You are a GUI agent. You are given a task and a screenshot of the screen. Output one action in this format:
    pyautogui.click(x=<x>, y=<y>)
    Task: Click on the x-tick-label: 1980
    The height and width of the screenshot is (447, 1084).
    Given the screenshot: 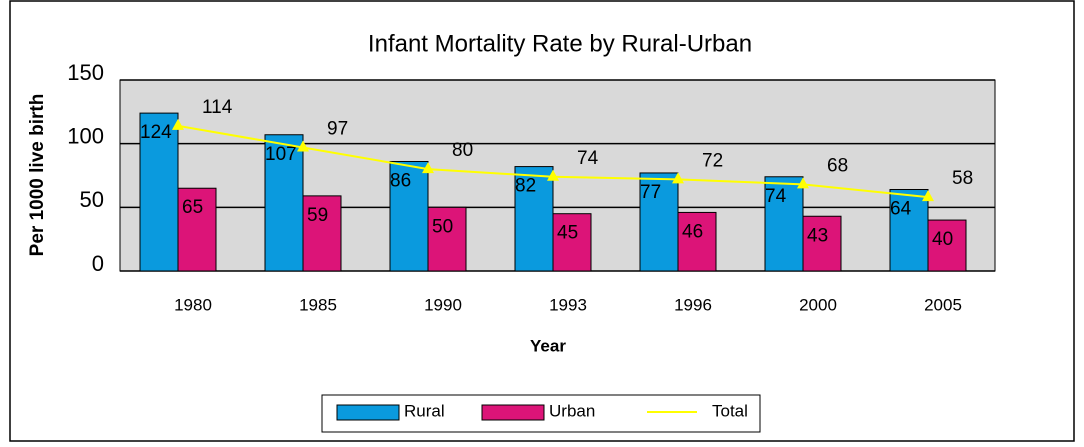 What is the action you would take?
    pyautogui.click(x=193, y=304)
    